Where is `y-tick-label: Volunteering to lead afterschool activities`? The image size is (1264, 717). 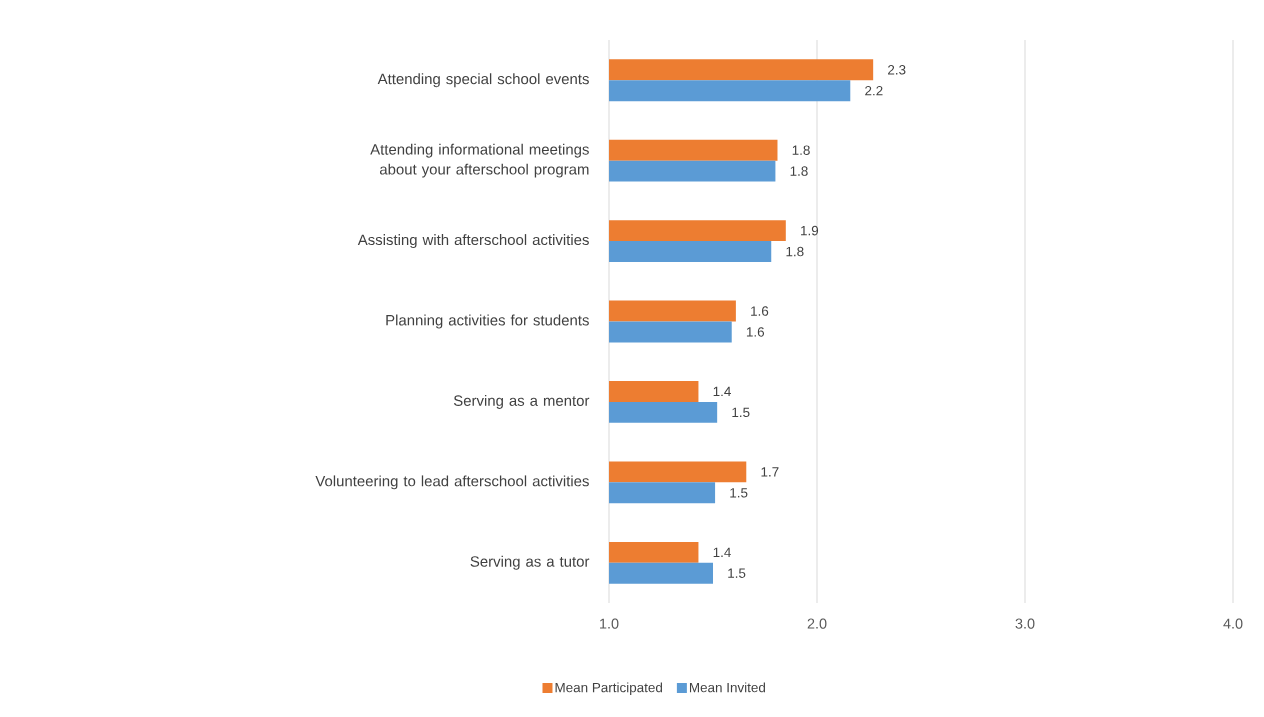 y-tick-label: Volunteering to lead afterschool activities is located at coordinates (452, 482).